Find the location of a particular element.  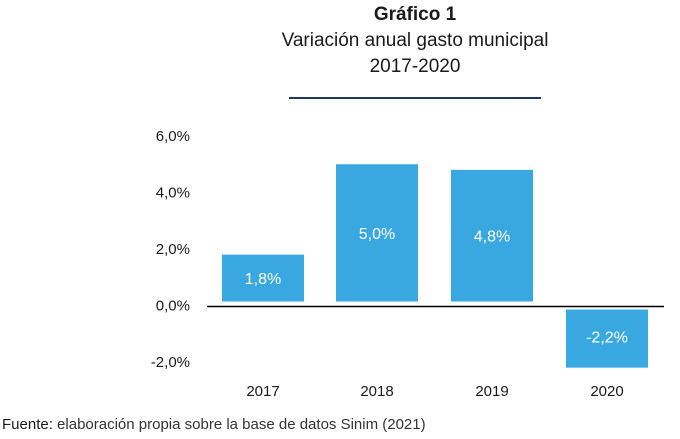

y-tick-label: 0,0% is located at coordinates (173, 306).